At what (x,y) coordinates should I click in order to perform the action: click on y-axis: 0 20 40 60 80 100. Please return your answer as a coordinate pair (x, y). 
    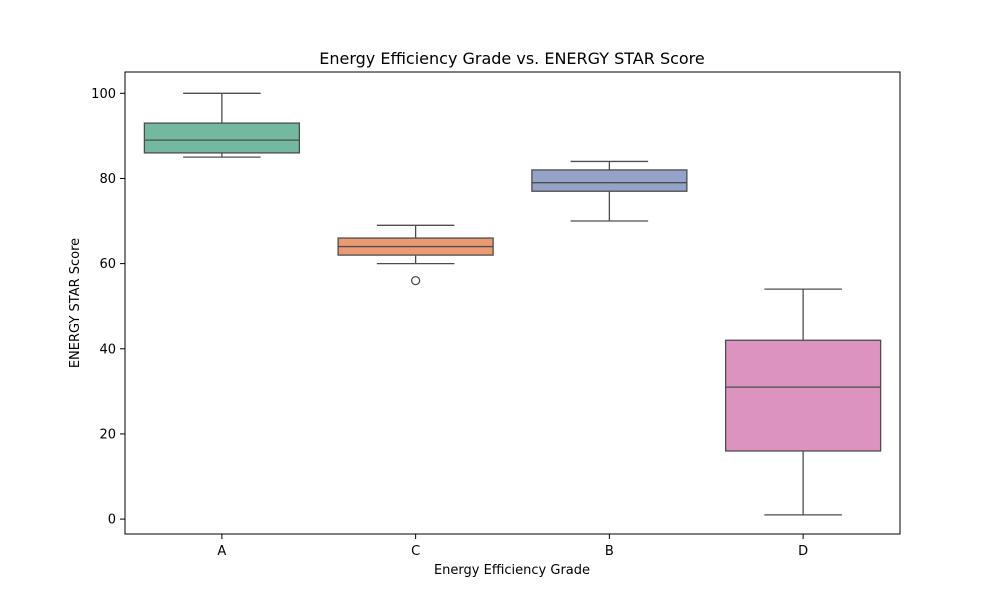
    Looking at the image, I should click on (108, 307).